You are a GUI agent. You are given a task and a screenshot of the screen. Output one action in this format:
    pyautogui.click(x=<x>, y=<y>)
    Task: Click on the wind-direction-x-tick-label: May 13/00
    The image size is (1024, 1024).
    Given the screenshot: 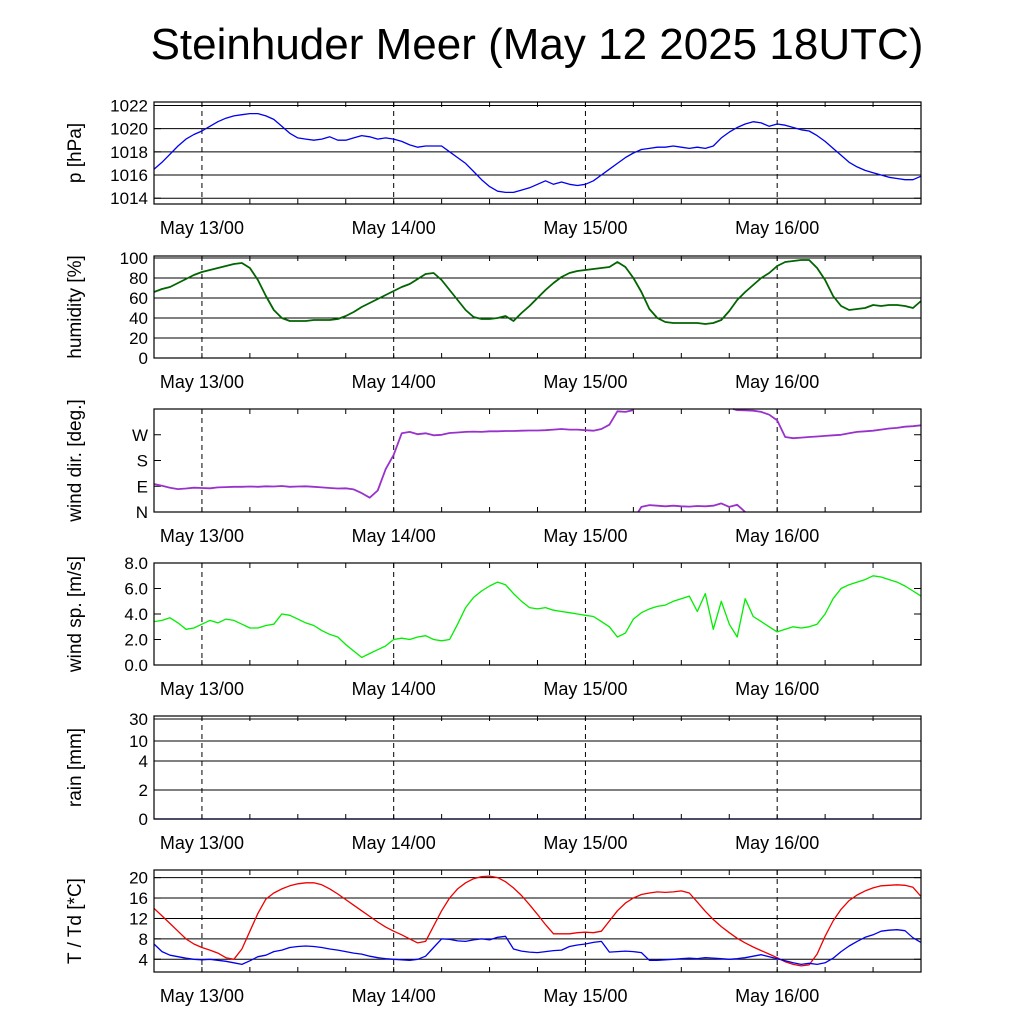 What is the action you would take?
    pyautogui.click(x=202, y=536)
    